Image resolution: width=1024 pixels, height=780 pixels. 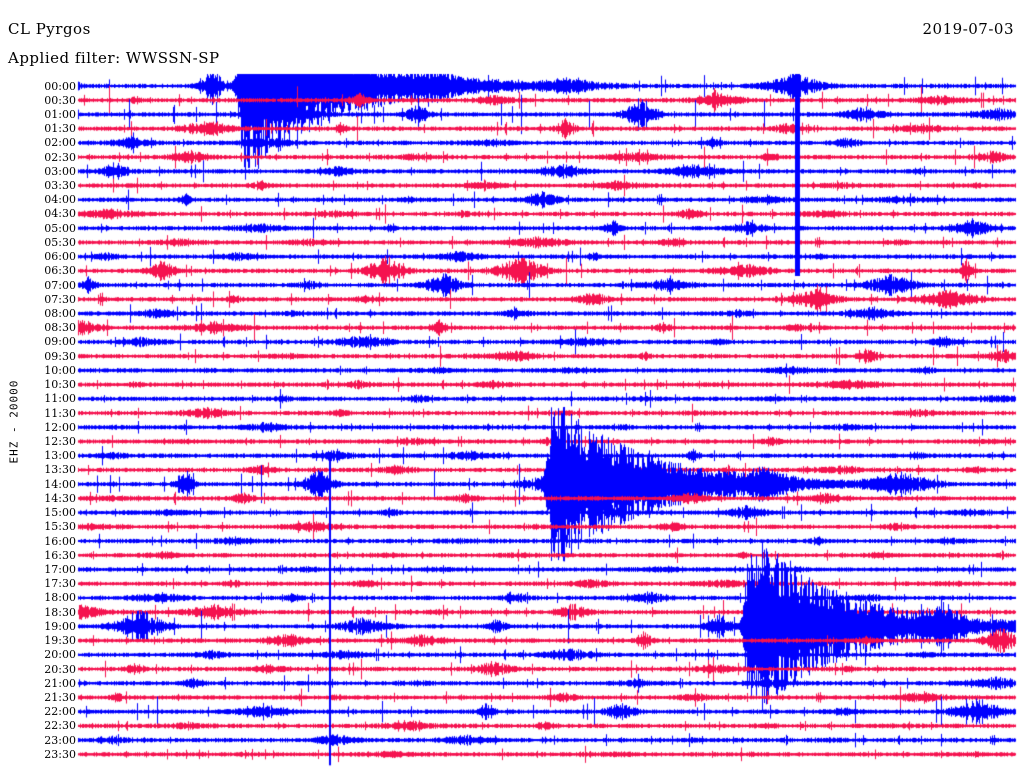 What do you see at coordinates (60, 171) in the screenshot?
I see `time-tick-label: 03:00` at bounding box center [60, 171].